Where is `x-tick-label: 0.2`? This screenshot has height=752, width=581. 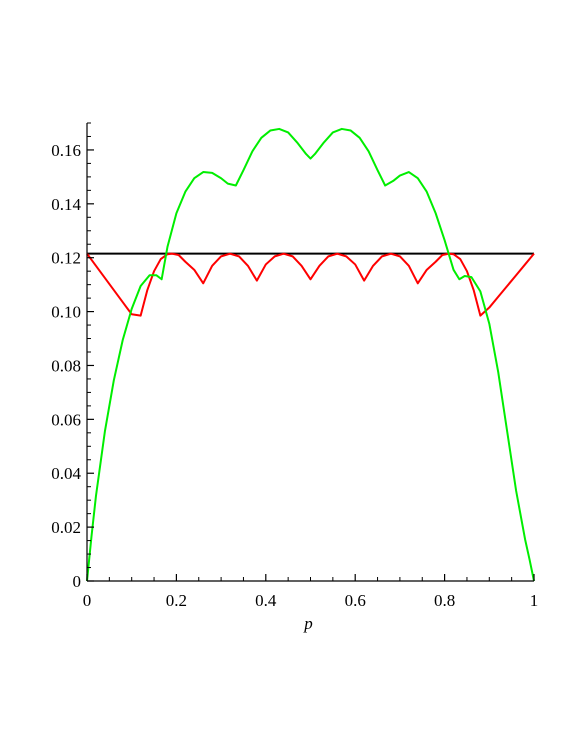 x-tick-label: 0.2 is located at coordinates (176, 600).